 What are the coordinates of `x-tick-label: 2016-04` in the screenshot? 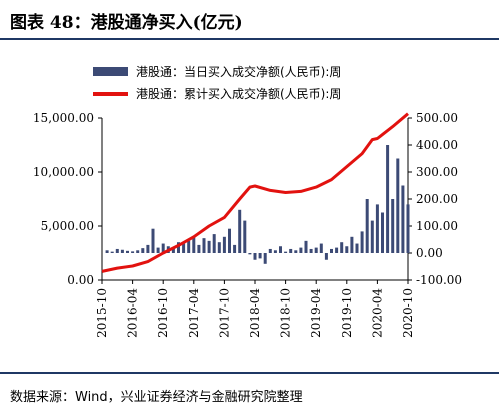 It's located at (133, 313).